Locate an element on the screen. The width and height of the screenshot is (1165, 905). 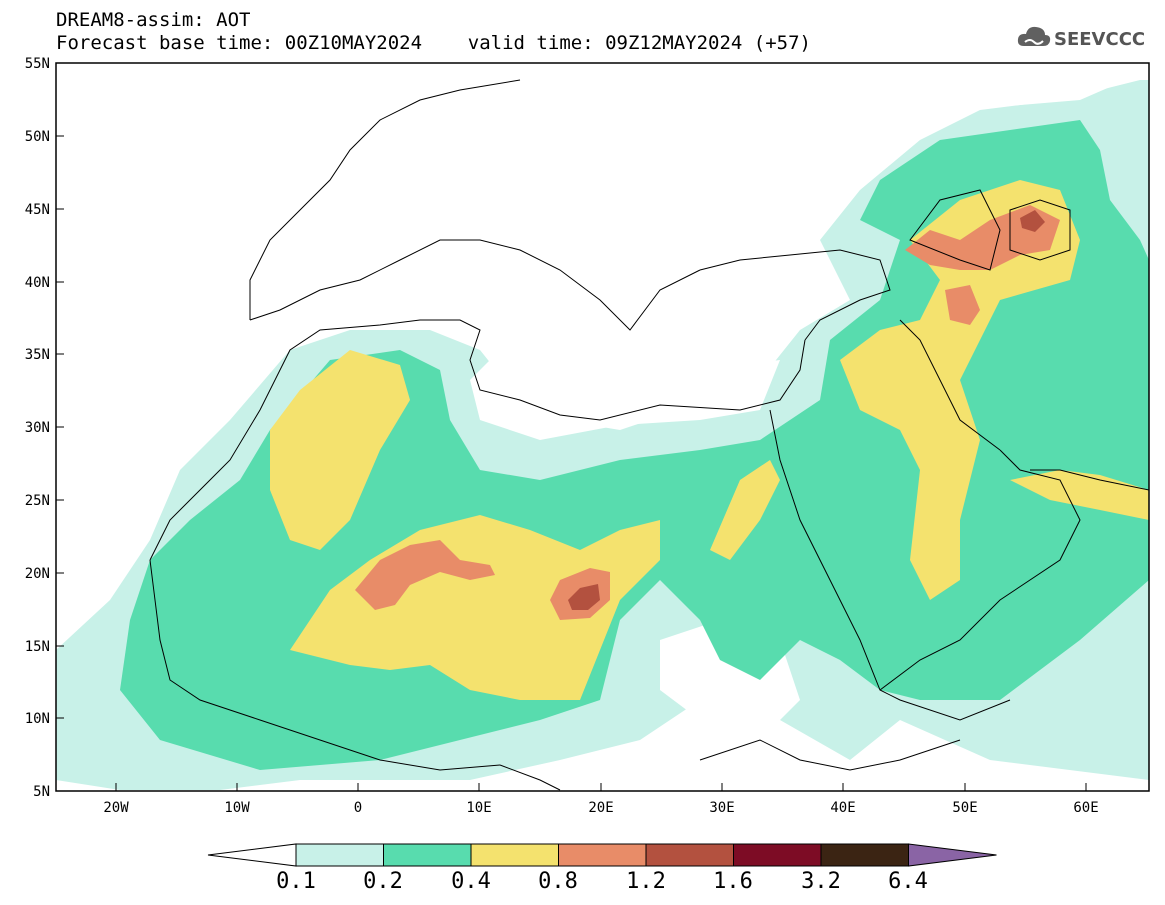
logo-text: SEEVCCC is located at coordinates (1100, 39).